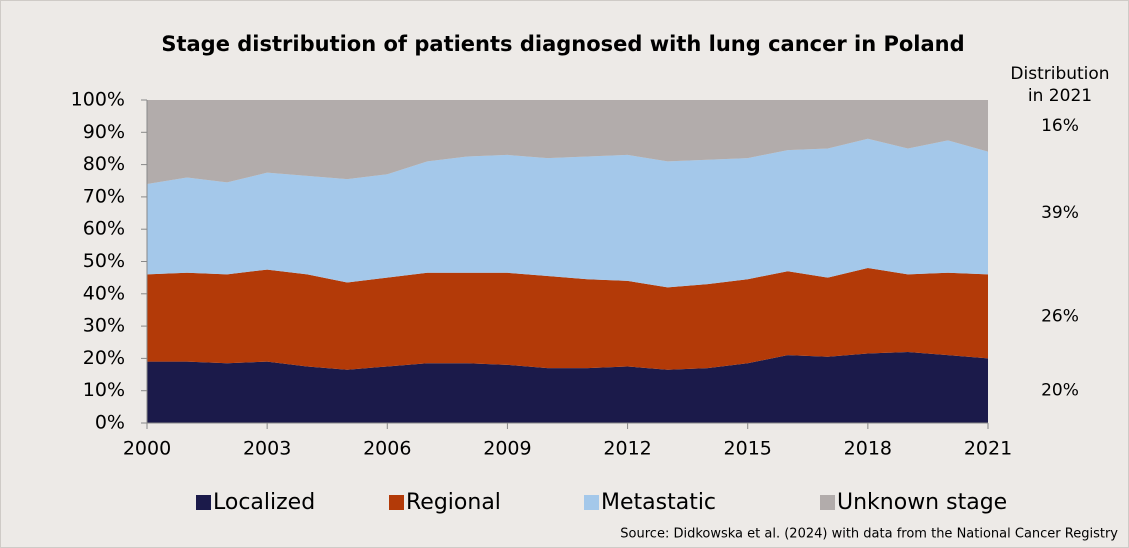 The height and width of the screenshot is (548, 1129). What do you see at coordinates (658, 502) in the screenshot?
I see `legend-label: Metastatic` at bounding box center [658, 502].